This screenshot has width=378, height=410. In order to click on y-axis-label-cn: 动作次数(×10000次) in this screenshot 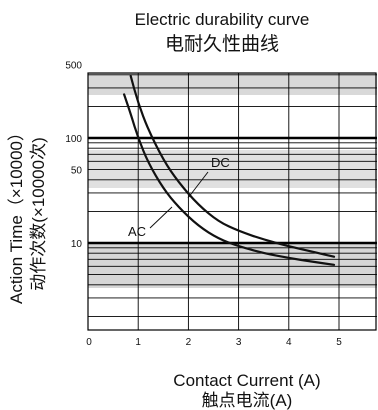, I will do `click(38, 214)`.